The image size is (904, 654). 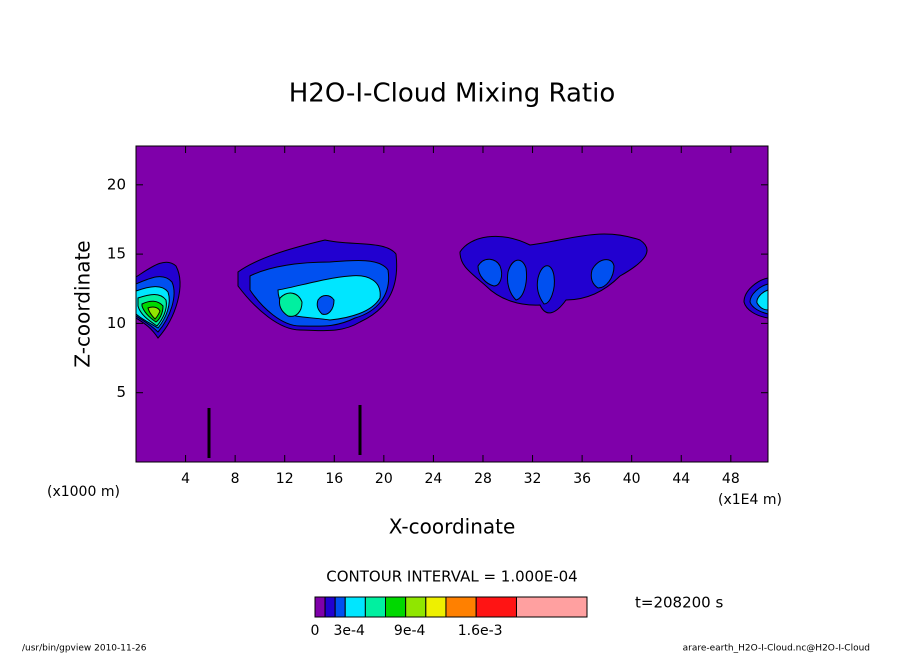 I want to click on y-axis-title: Z-coordinate, so click(x=83, y=303).